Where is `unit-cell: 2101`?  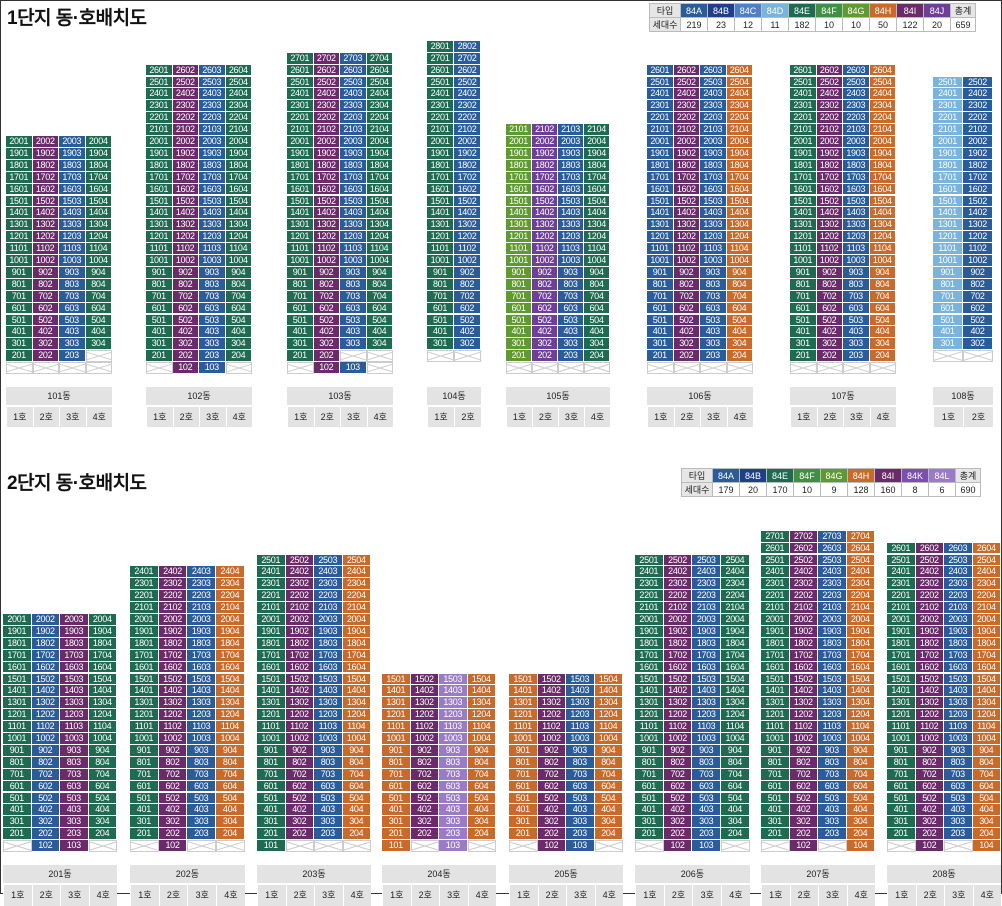 unit-cell: 2101 is located at coordinates (660, 130).